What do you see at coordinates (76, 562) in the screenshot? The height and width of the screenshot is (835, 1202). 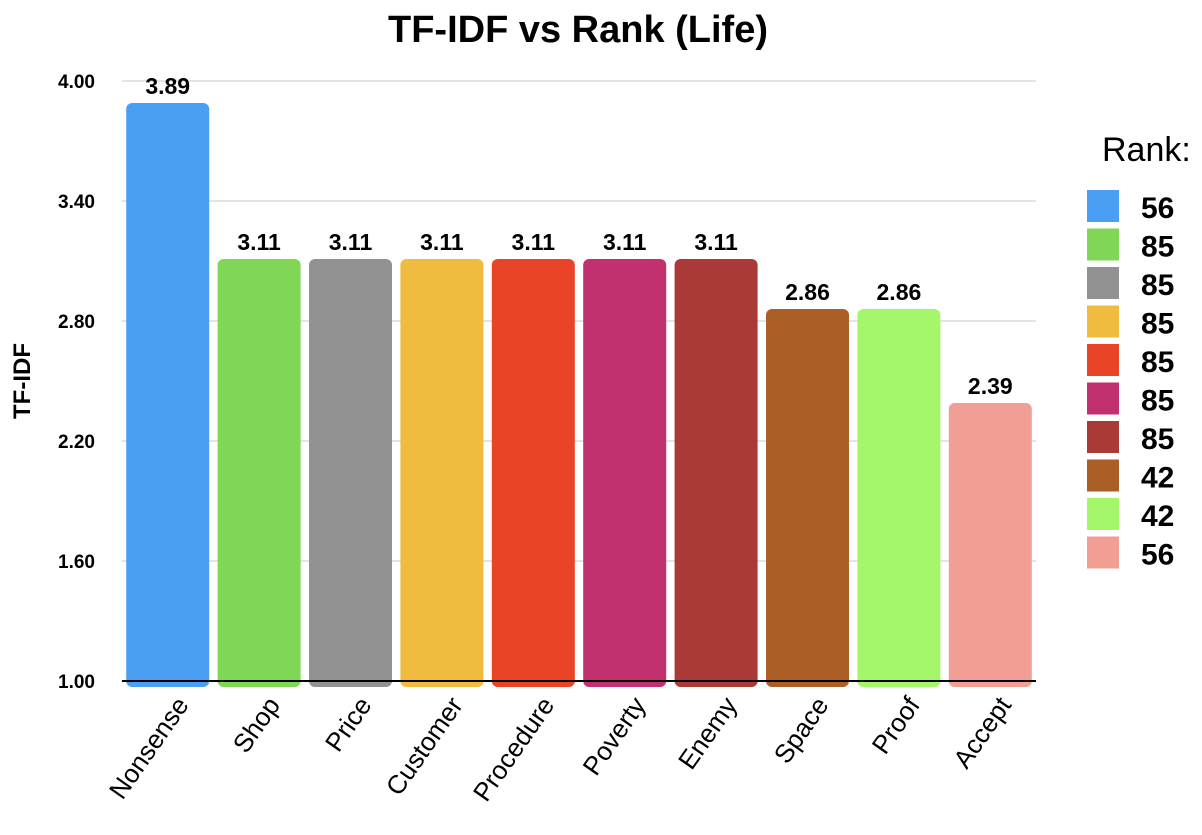 I see `y-tick-label: 1.60` at bounding box center [76, 562].